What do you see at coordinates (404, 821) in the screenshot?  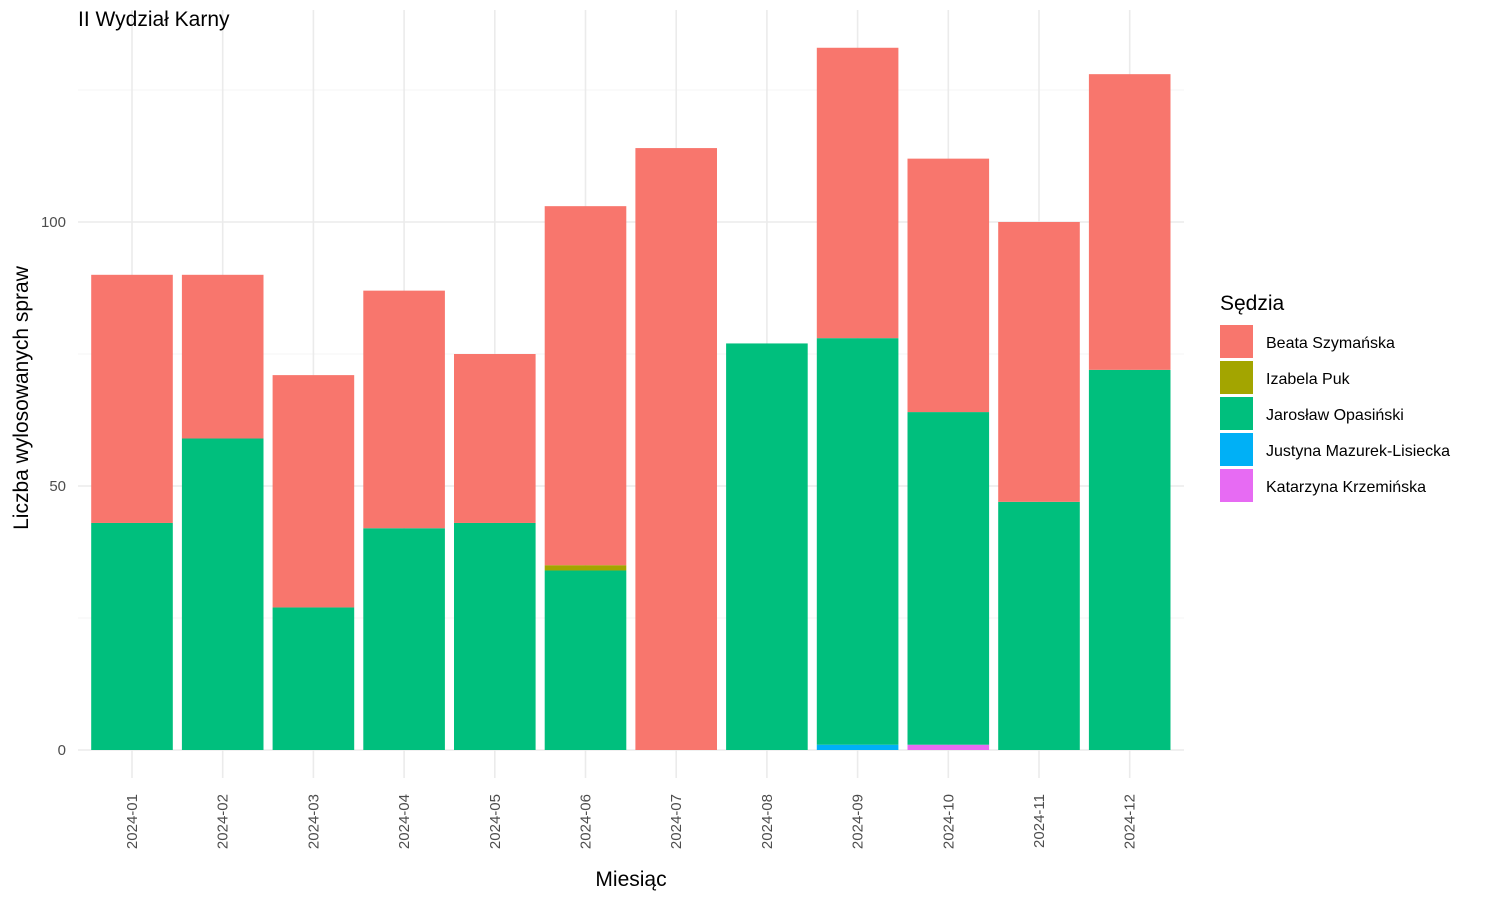 I see `x-tick-label: 2024-04` at bounding box center [404, 821].